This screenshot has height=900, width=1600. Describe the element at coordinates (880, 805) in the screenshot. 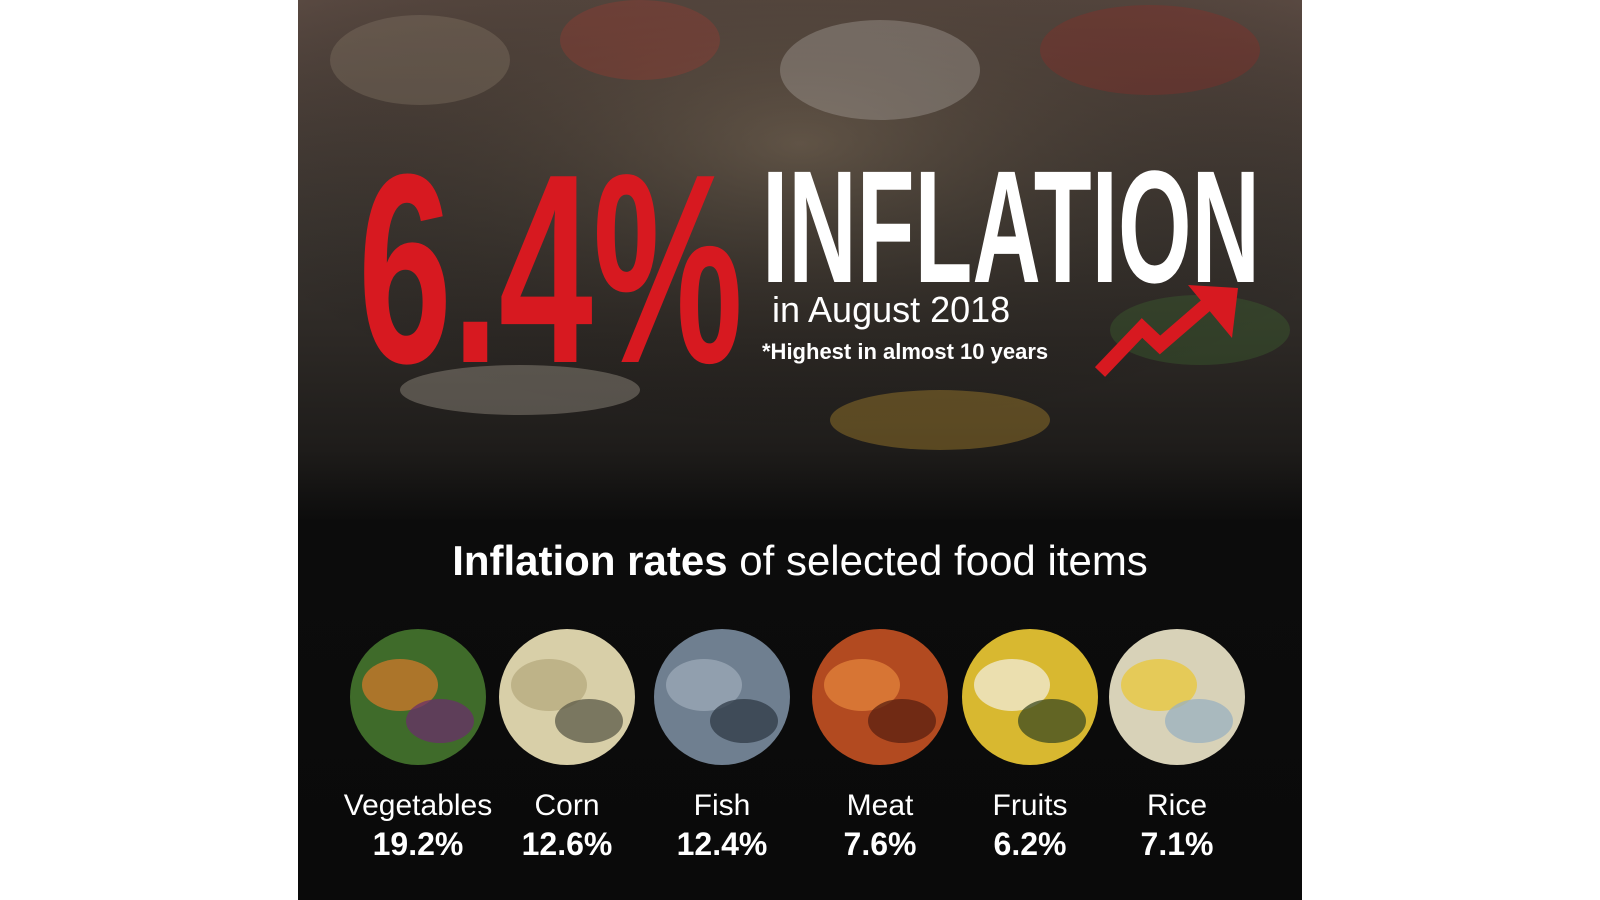

I see `food-name: Meat` at that location.